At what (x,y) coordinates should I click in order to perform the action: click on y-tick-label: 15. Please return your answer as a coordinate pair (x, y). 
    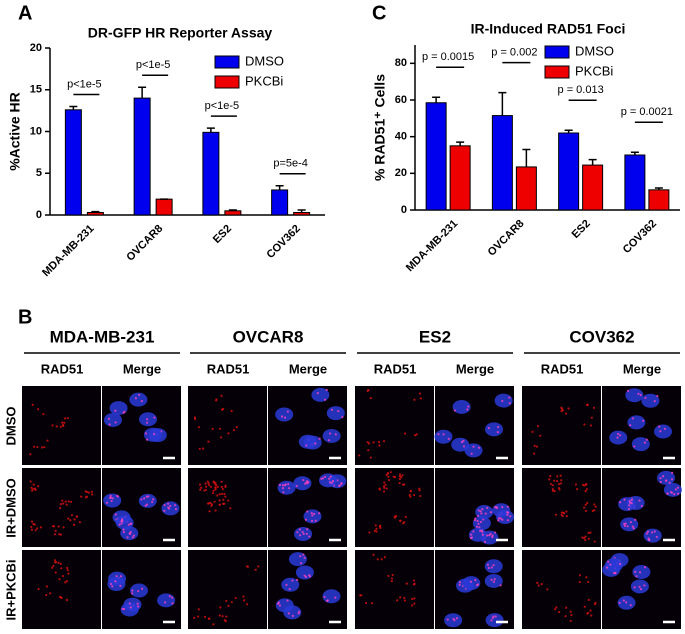
    Looking at the image, I should click on (36, 90).